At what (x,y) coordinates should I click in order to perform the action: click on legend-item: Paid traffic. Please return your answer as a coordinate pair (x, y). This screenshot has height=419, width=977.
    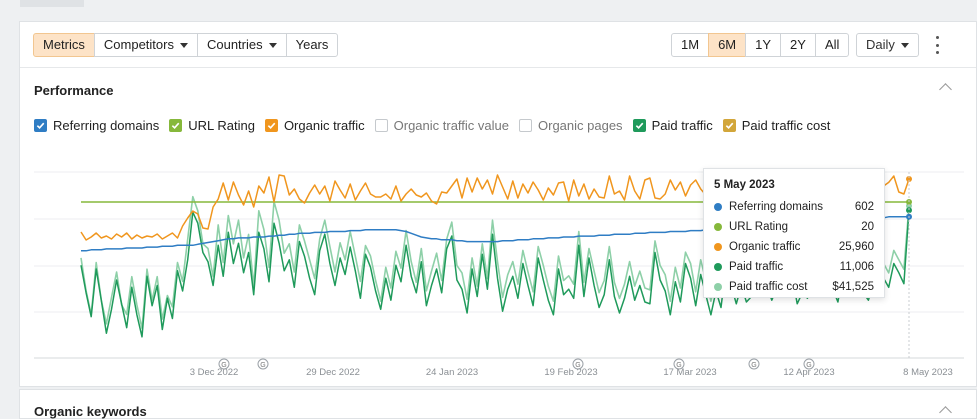
    Looking at the image, I should click on (672, 125).